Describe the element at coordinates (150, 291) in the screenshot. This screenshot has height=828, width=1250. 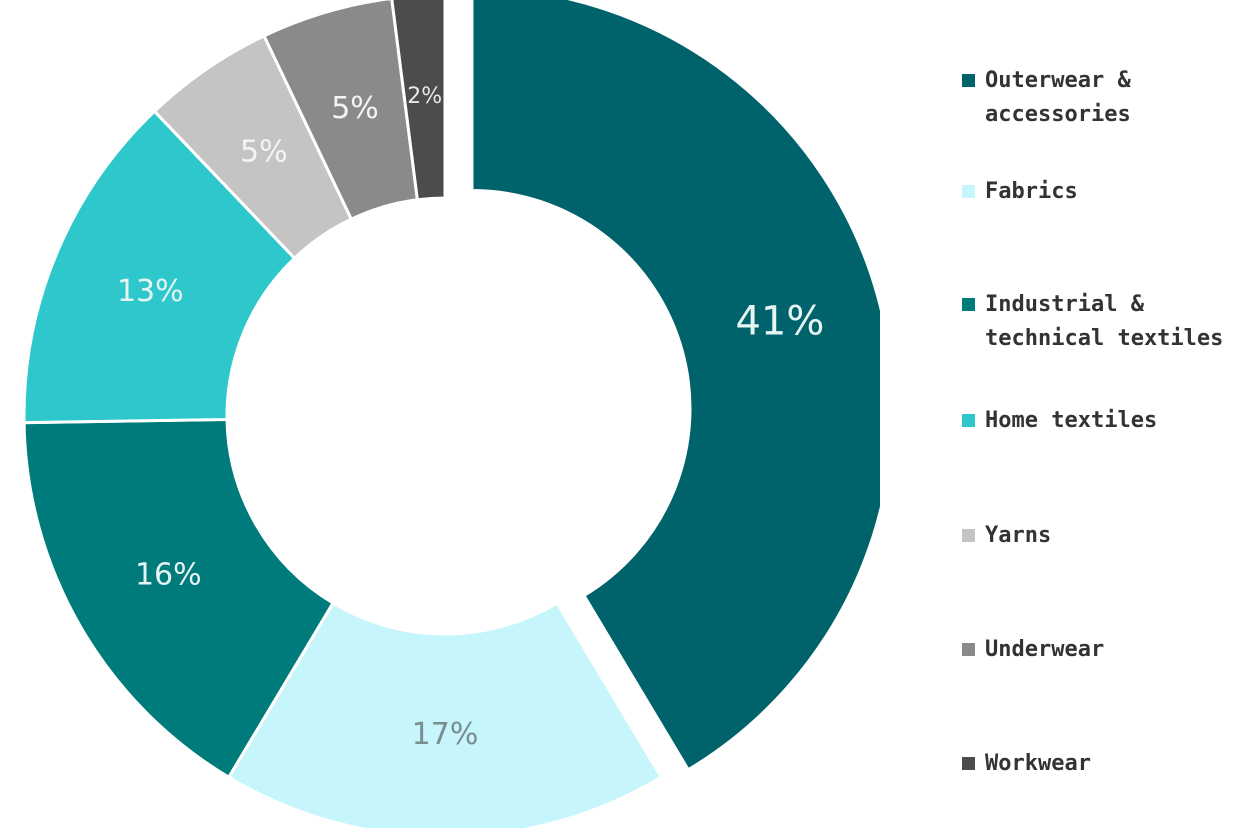
I see `slice-label-home-textiles: 13%` at that location.